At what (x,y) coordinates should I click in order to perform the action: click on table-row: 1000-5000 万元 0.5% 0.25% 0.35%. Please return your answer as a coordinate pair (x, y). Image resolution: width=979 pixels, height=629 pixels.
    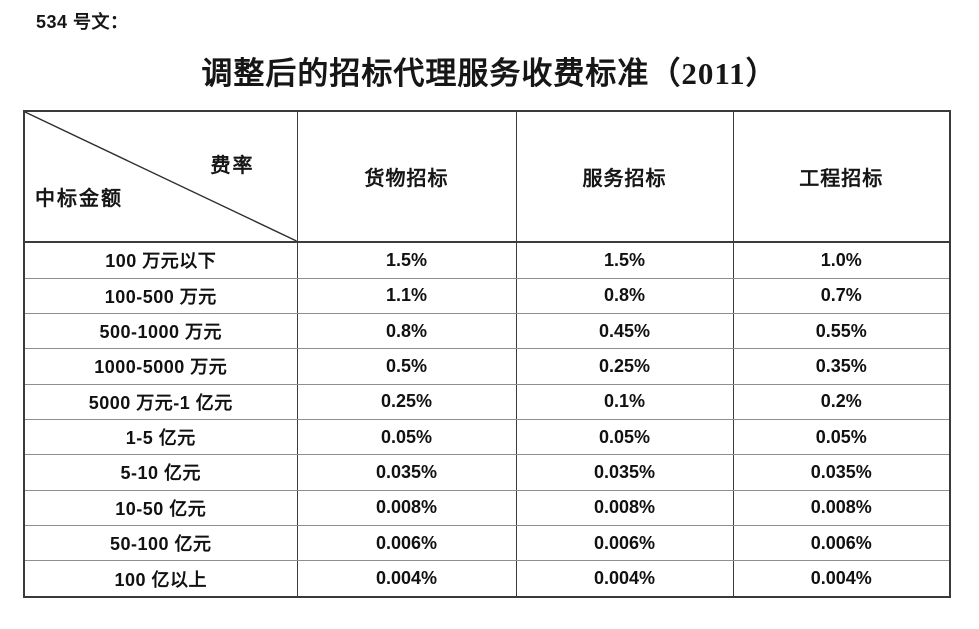
    Looking at the image, I should click on (487, 366).